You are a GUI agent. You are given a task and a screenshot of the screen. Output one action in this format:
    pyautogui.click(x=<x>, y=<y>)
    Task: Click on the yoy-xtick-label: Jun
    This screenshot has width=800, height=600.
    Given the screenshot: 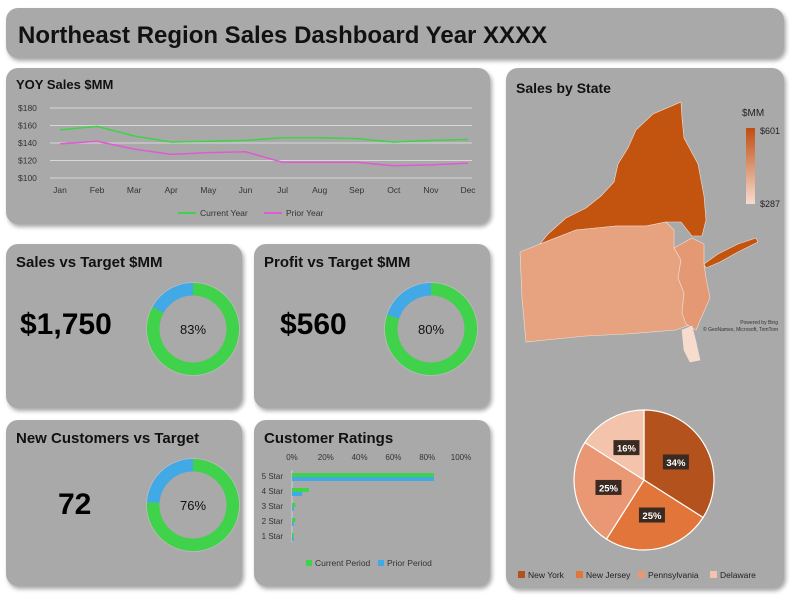 What is the action you would take?
    pyautogui.click(x=246, y=190)
    